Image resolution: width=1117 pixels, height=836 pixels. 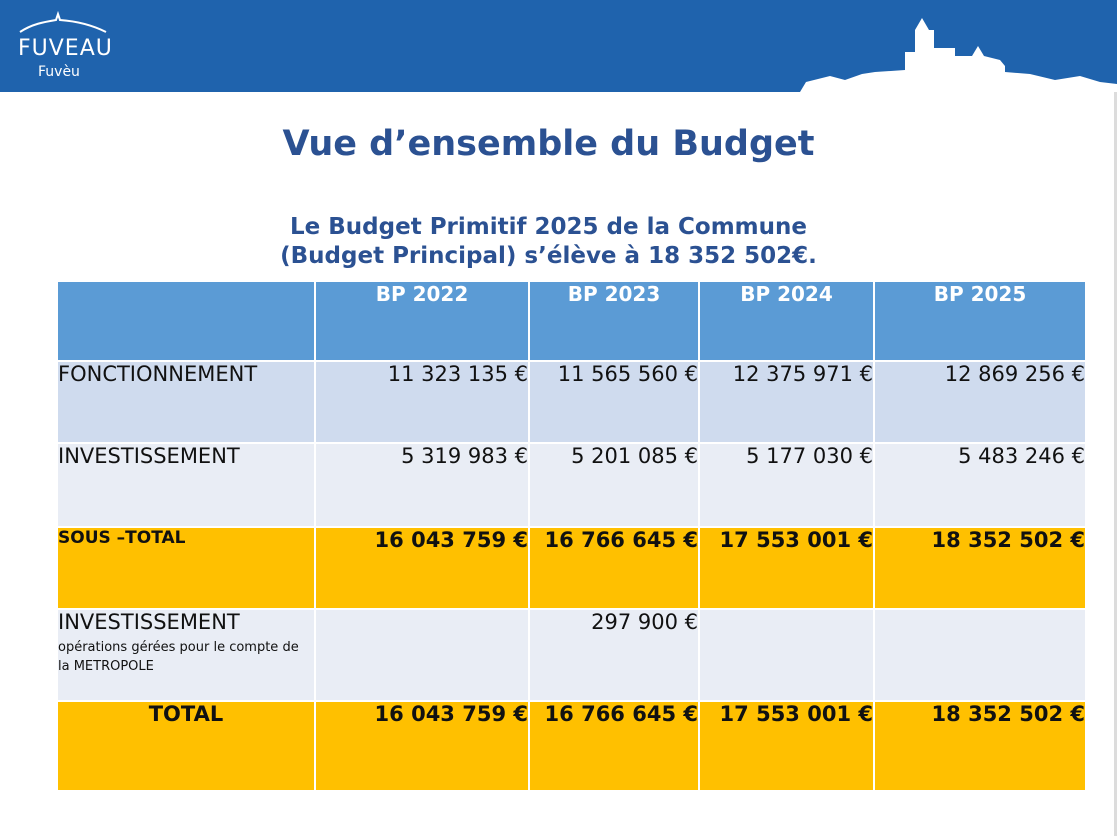 What do you see at coordinates (980, 402) in the screenshot?
I see `cell-value: 12 869 256 €` at bounding box center [980, 402].